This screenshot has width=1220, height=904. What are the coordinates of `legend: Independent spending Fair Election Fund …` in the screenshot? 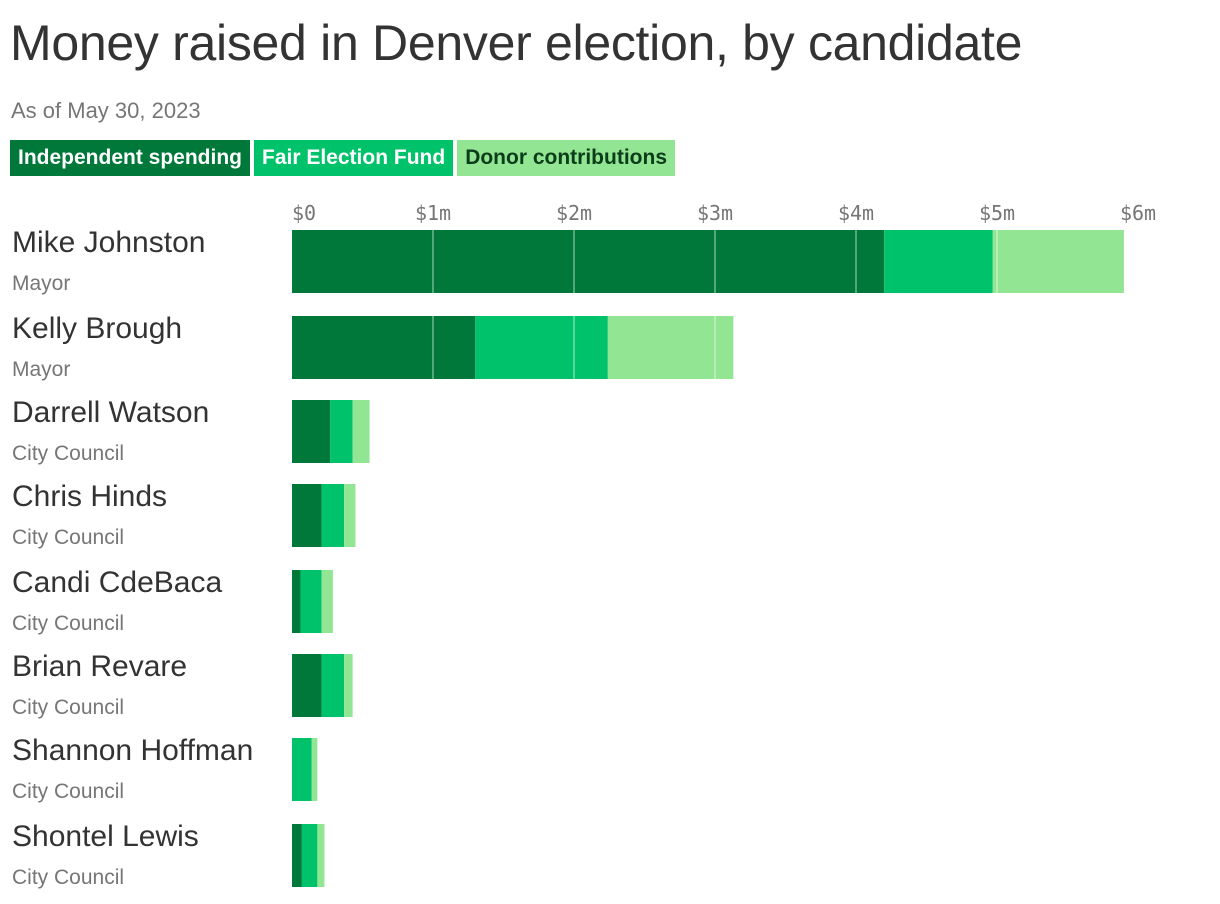 It's located at (342, 158).